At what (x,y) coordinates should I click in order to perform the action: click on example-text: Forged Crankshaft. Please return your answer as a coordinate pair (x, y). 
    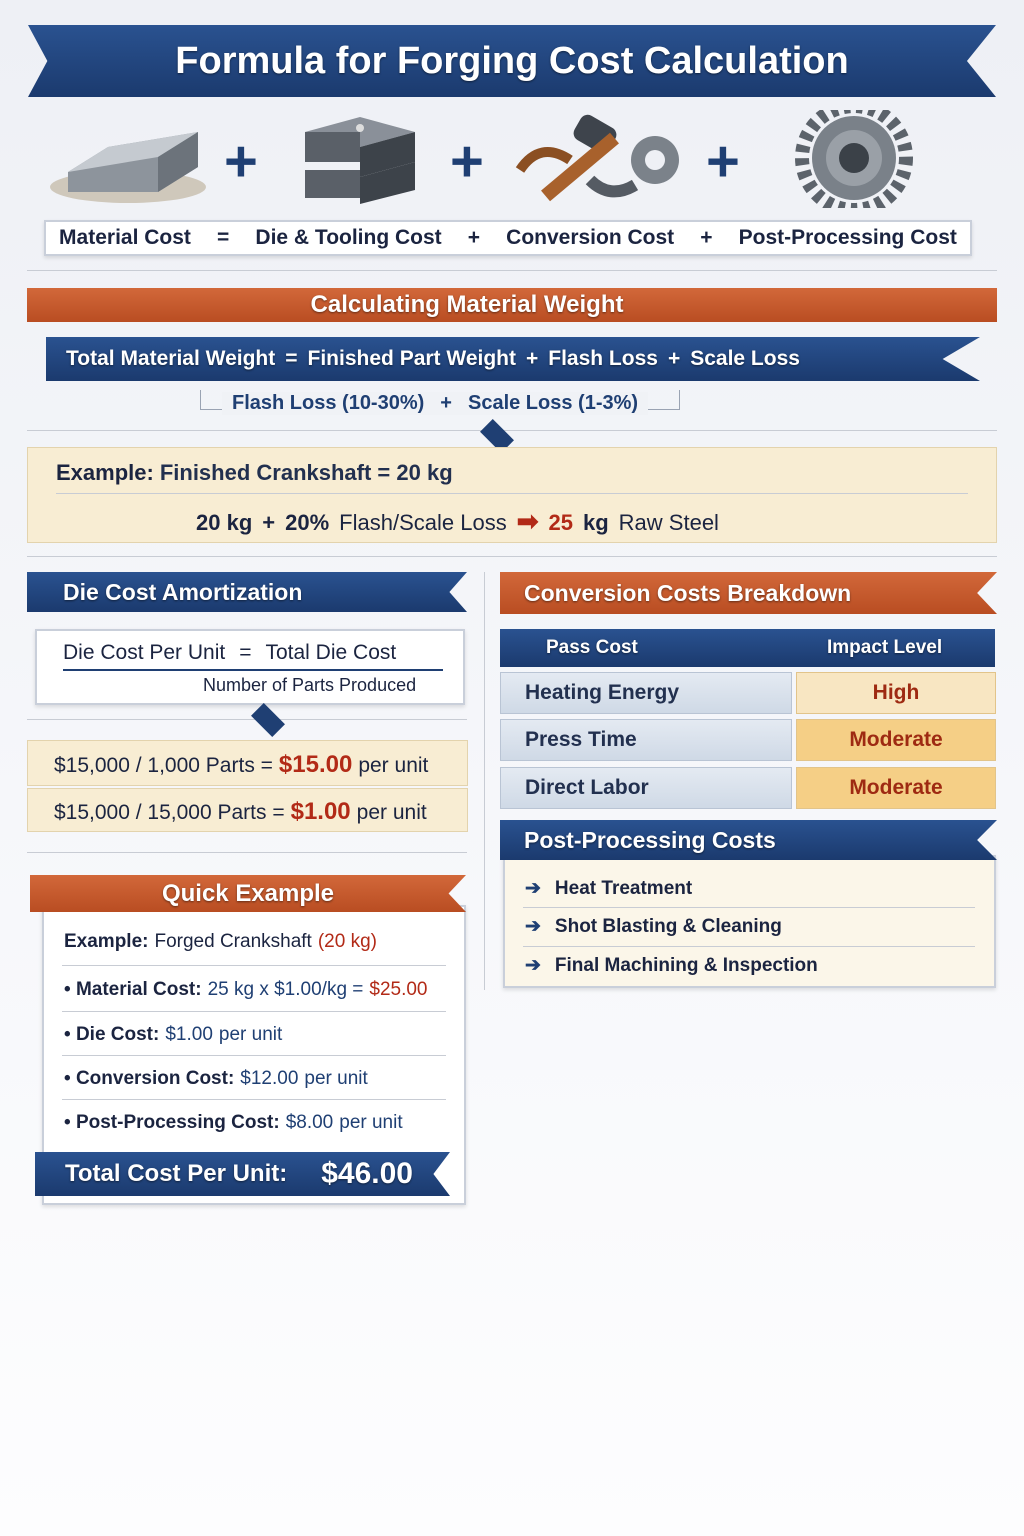
    Looking at the image, I should click on (233, 941).